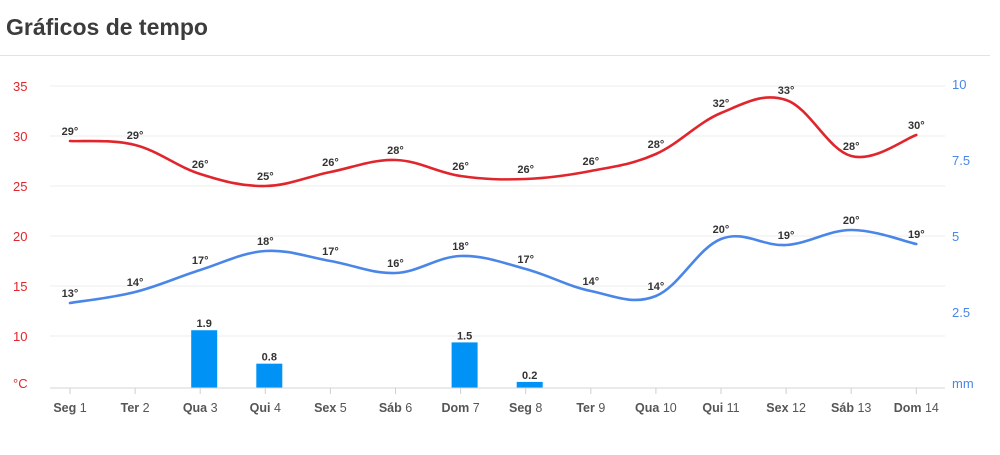 The width and height of the screenshot is (1000, 455). I want to click on left-axis-unit: °C, so click(20, 383).